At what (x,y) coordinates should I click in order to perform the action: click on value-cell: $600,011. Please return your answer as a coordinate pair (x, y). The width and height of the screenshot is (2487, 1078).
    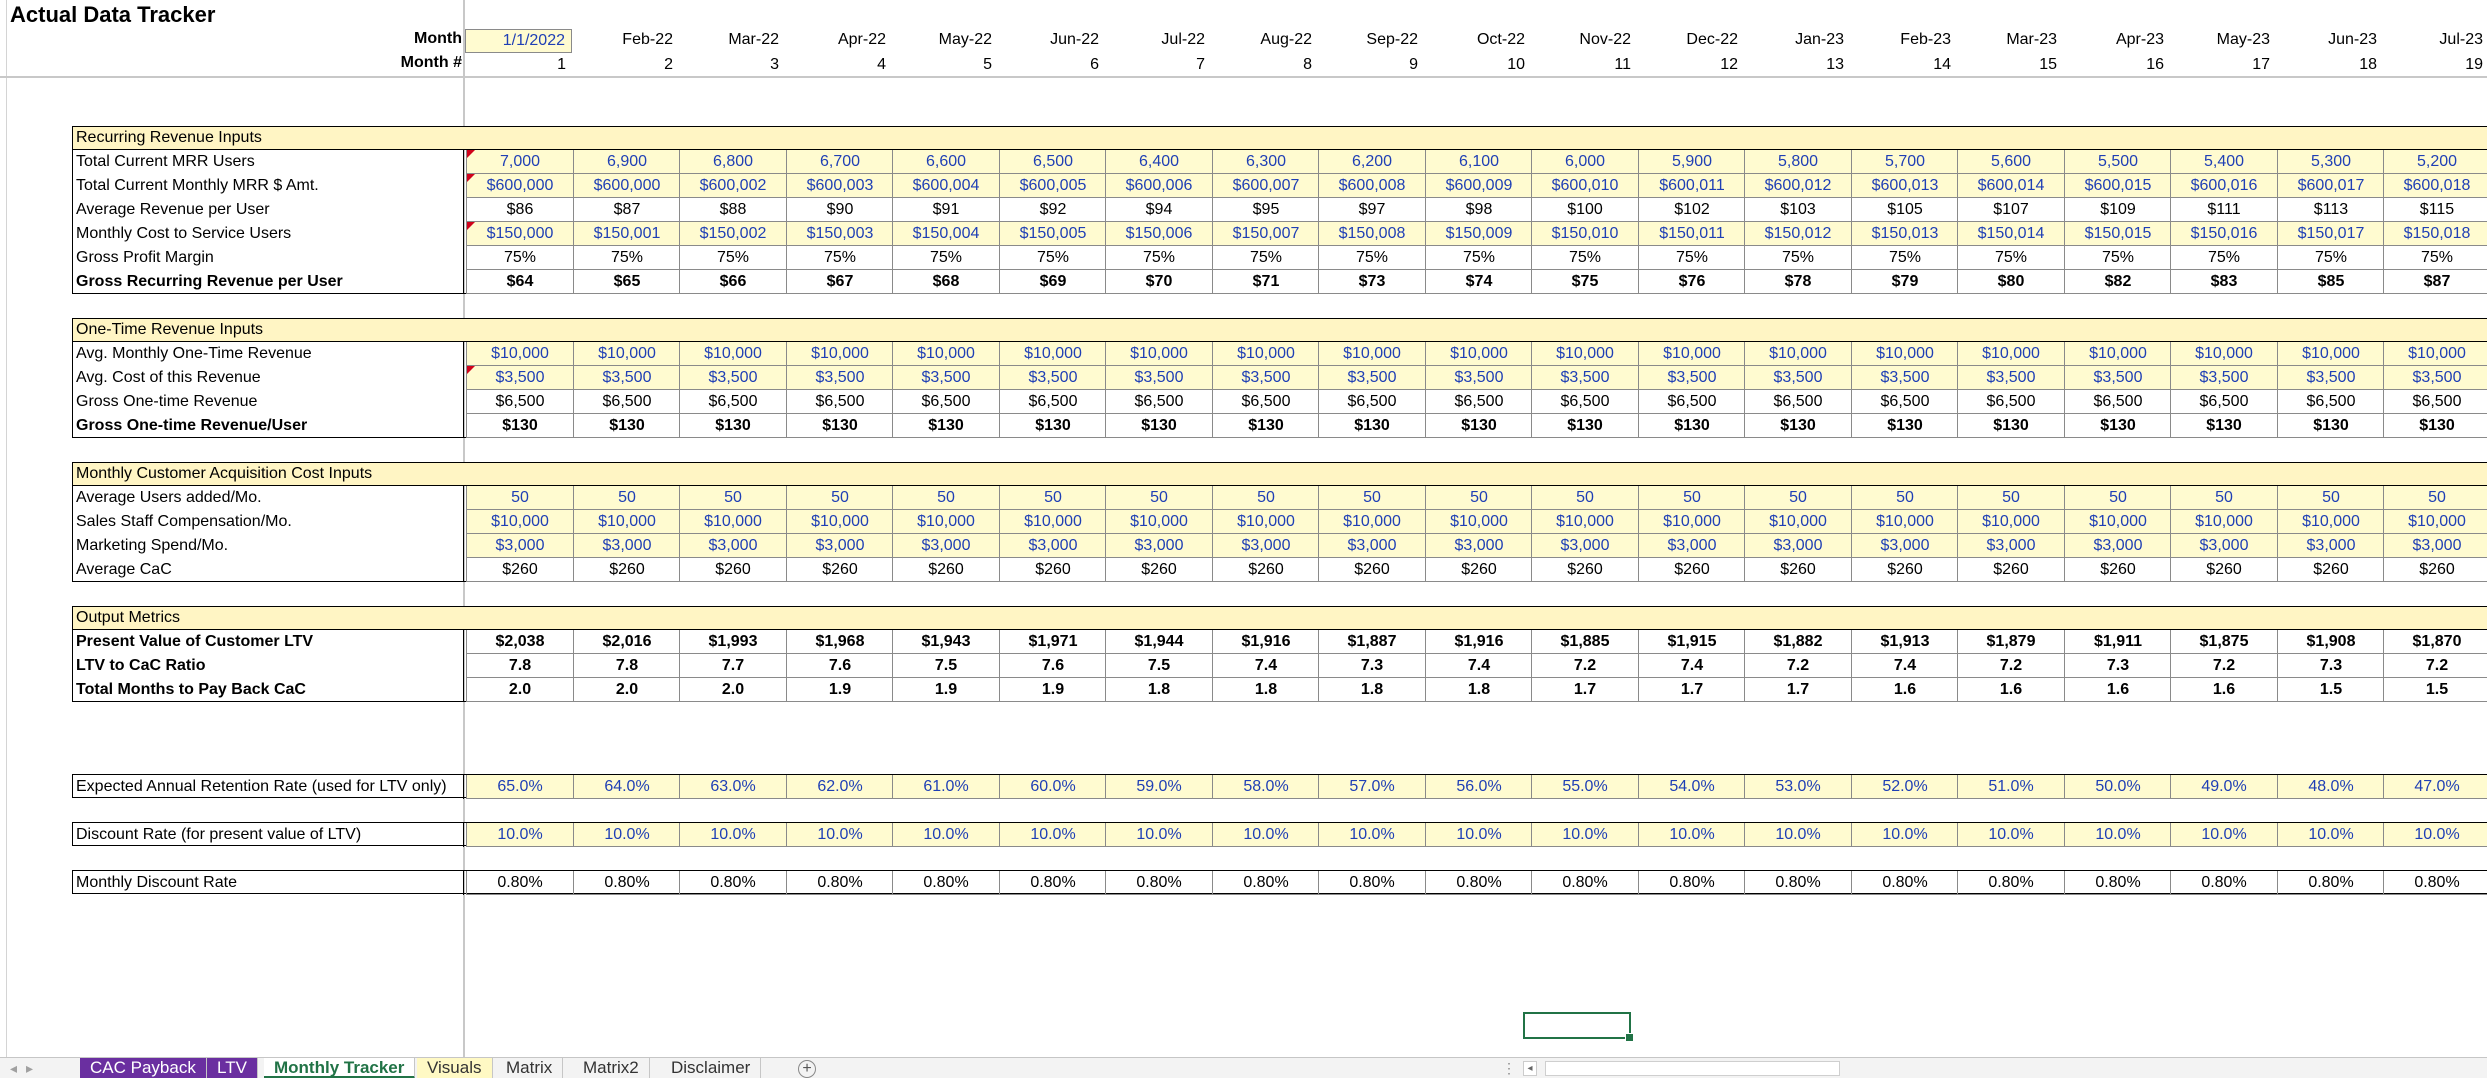
    Looking at the image, I should click on (1691, 186).